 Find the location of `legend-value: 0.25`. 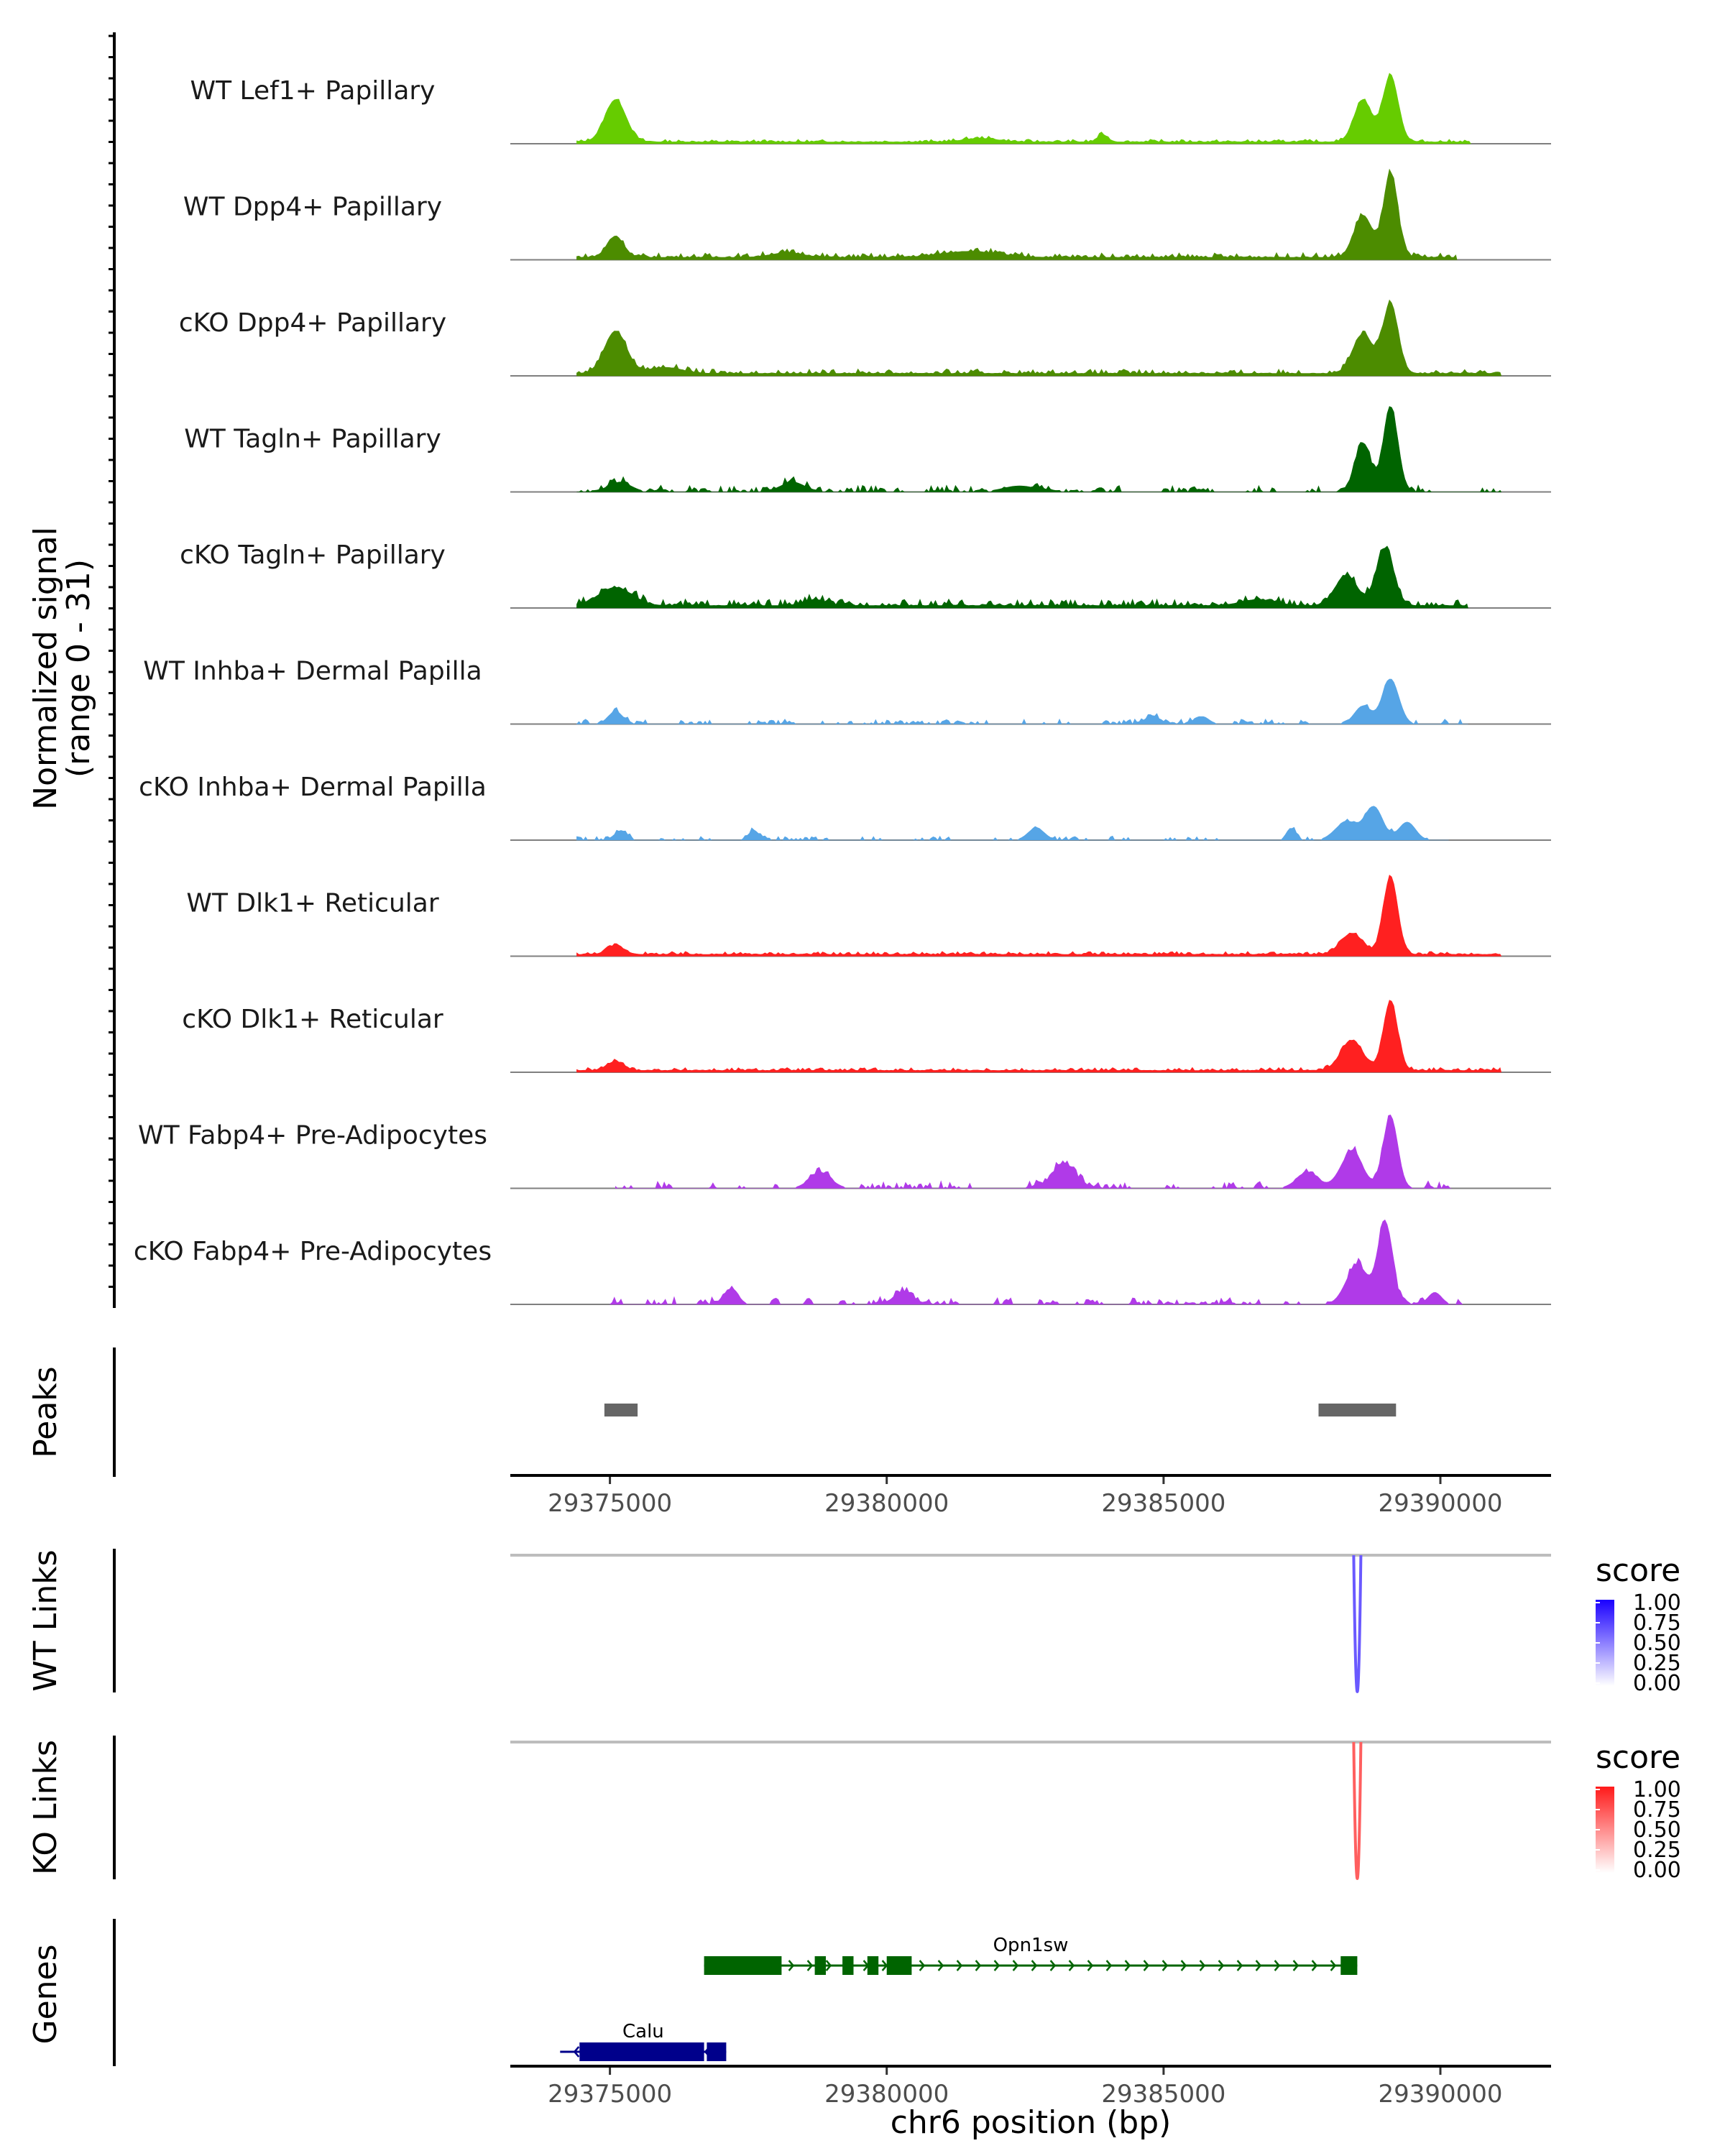

legend-value: 0.25 is located at coordinates (1657, 1664).